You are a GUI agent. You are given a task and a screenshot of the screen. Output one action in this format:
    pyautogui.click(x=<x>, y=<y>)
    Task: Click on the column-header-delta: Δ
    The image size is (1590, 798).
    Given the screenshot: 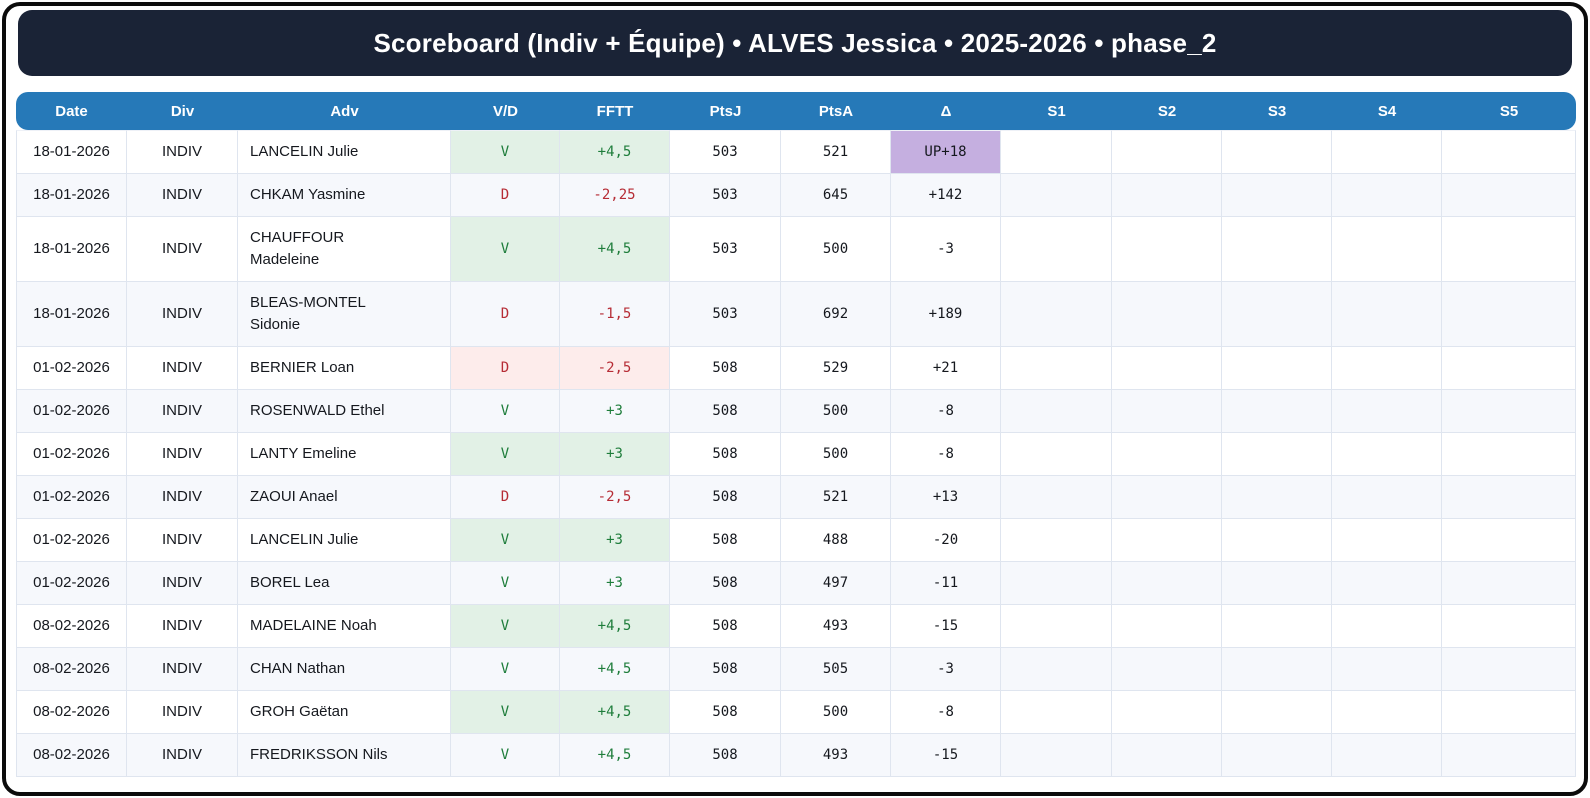 What is the action you would take?
    pyautogui.click(x=946, y=111)
    